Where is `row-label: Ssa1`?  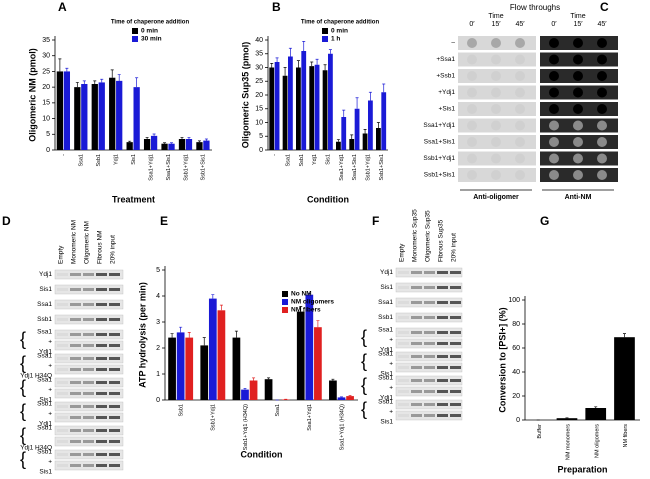 row-label: Ssa1 is located at coordinates (44, 356).